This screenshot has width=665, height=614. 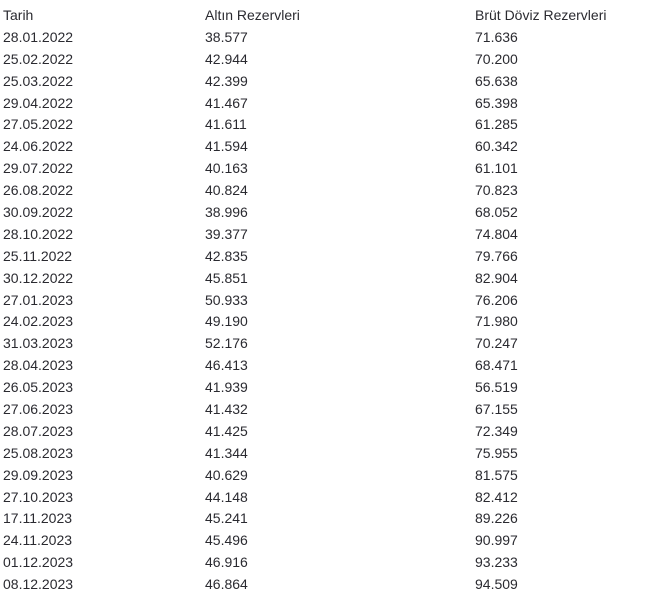 What do you see at coordinates (334, 146) in the screenshot?
I see `table-row: 24.06.2022 41.594 60.342` at bounding box center [334, 146].